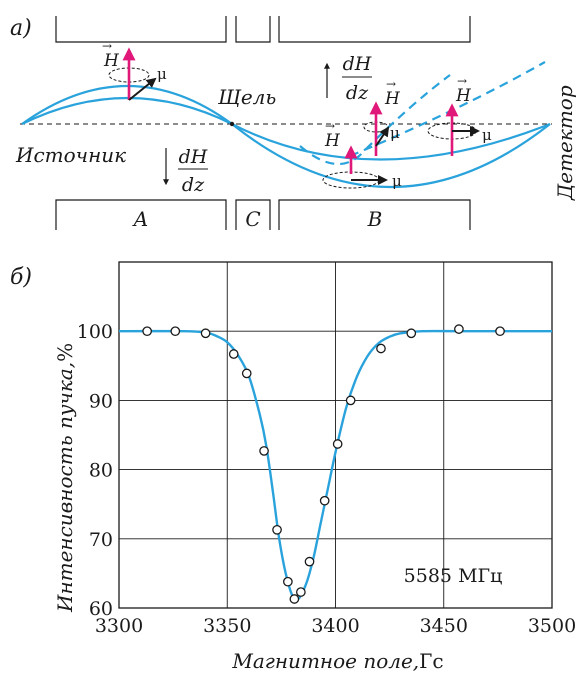  I want to click on trajectory-outer-b, so click(391, 156).